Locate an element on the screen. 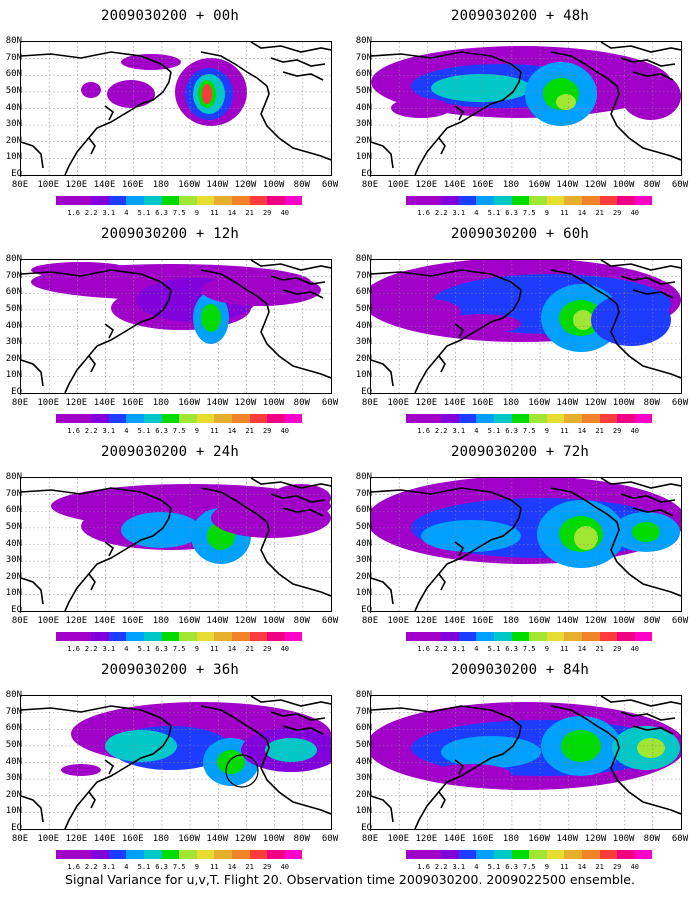 The image size is (700, 900). lat-tick-label: 70N is located at coordinates (13, 493).